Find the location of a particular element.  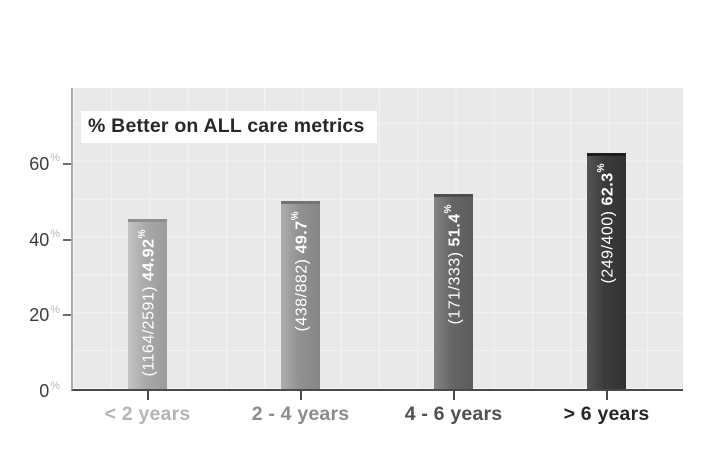

bar-percent-value: 51.4 is located at coordinates (455, 230).